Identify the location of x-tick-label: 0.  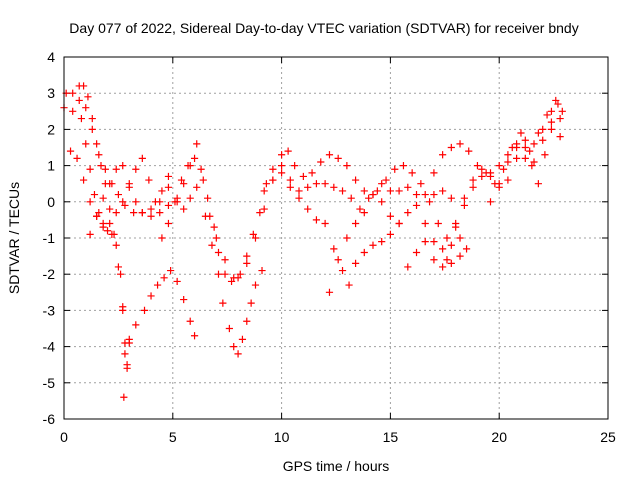
(64, 437).